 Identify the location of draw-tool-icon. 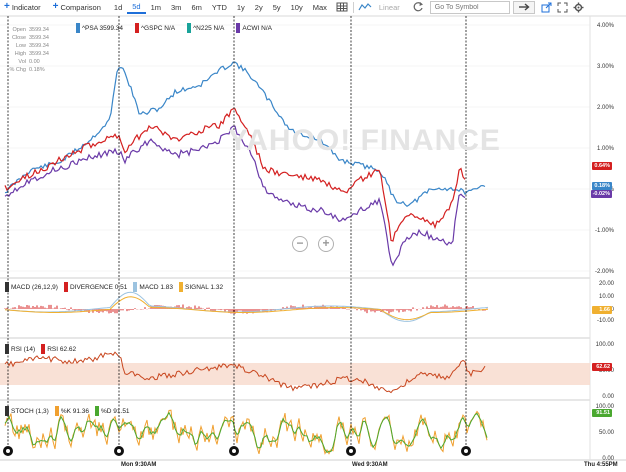
(365, 7).